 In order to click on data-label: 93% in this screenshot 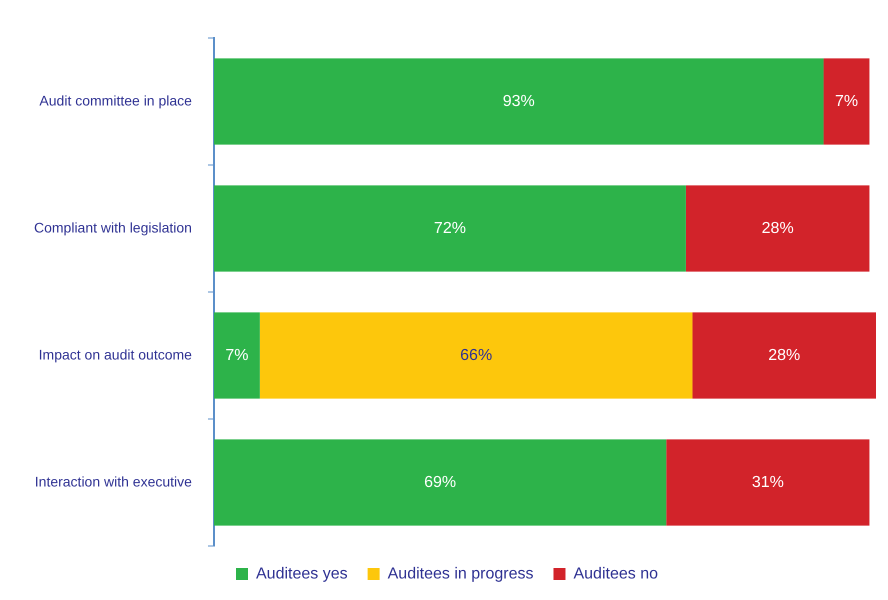, I will do `click(518, 101)`.